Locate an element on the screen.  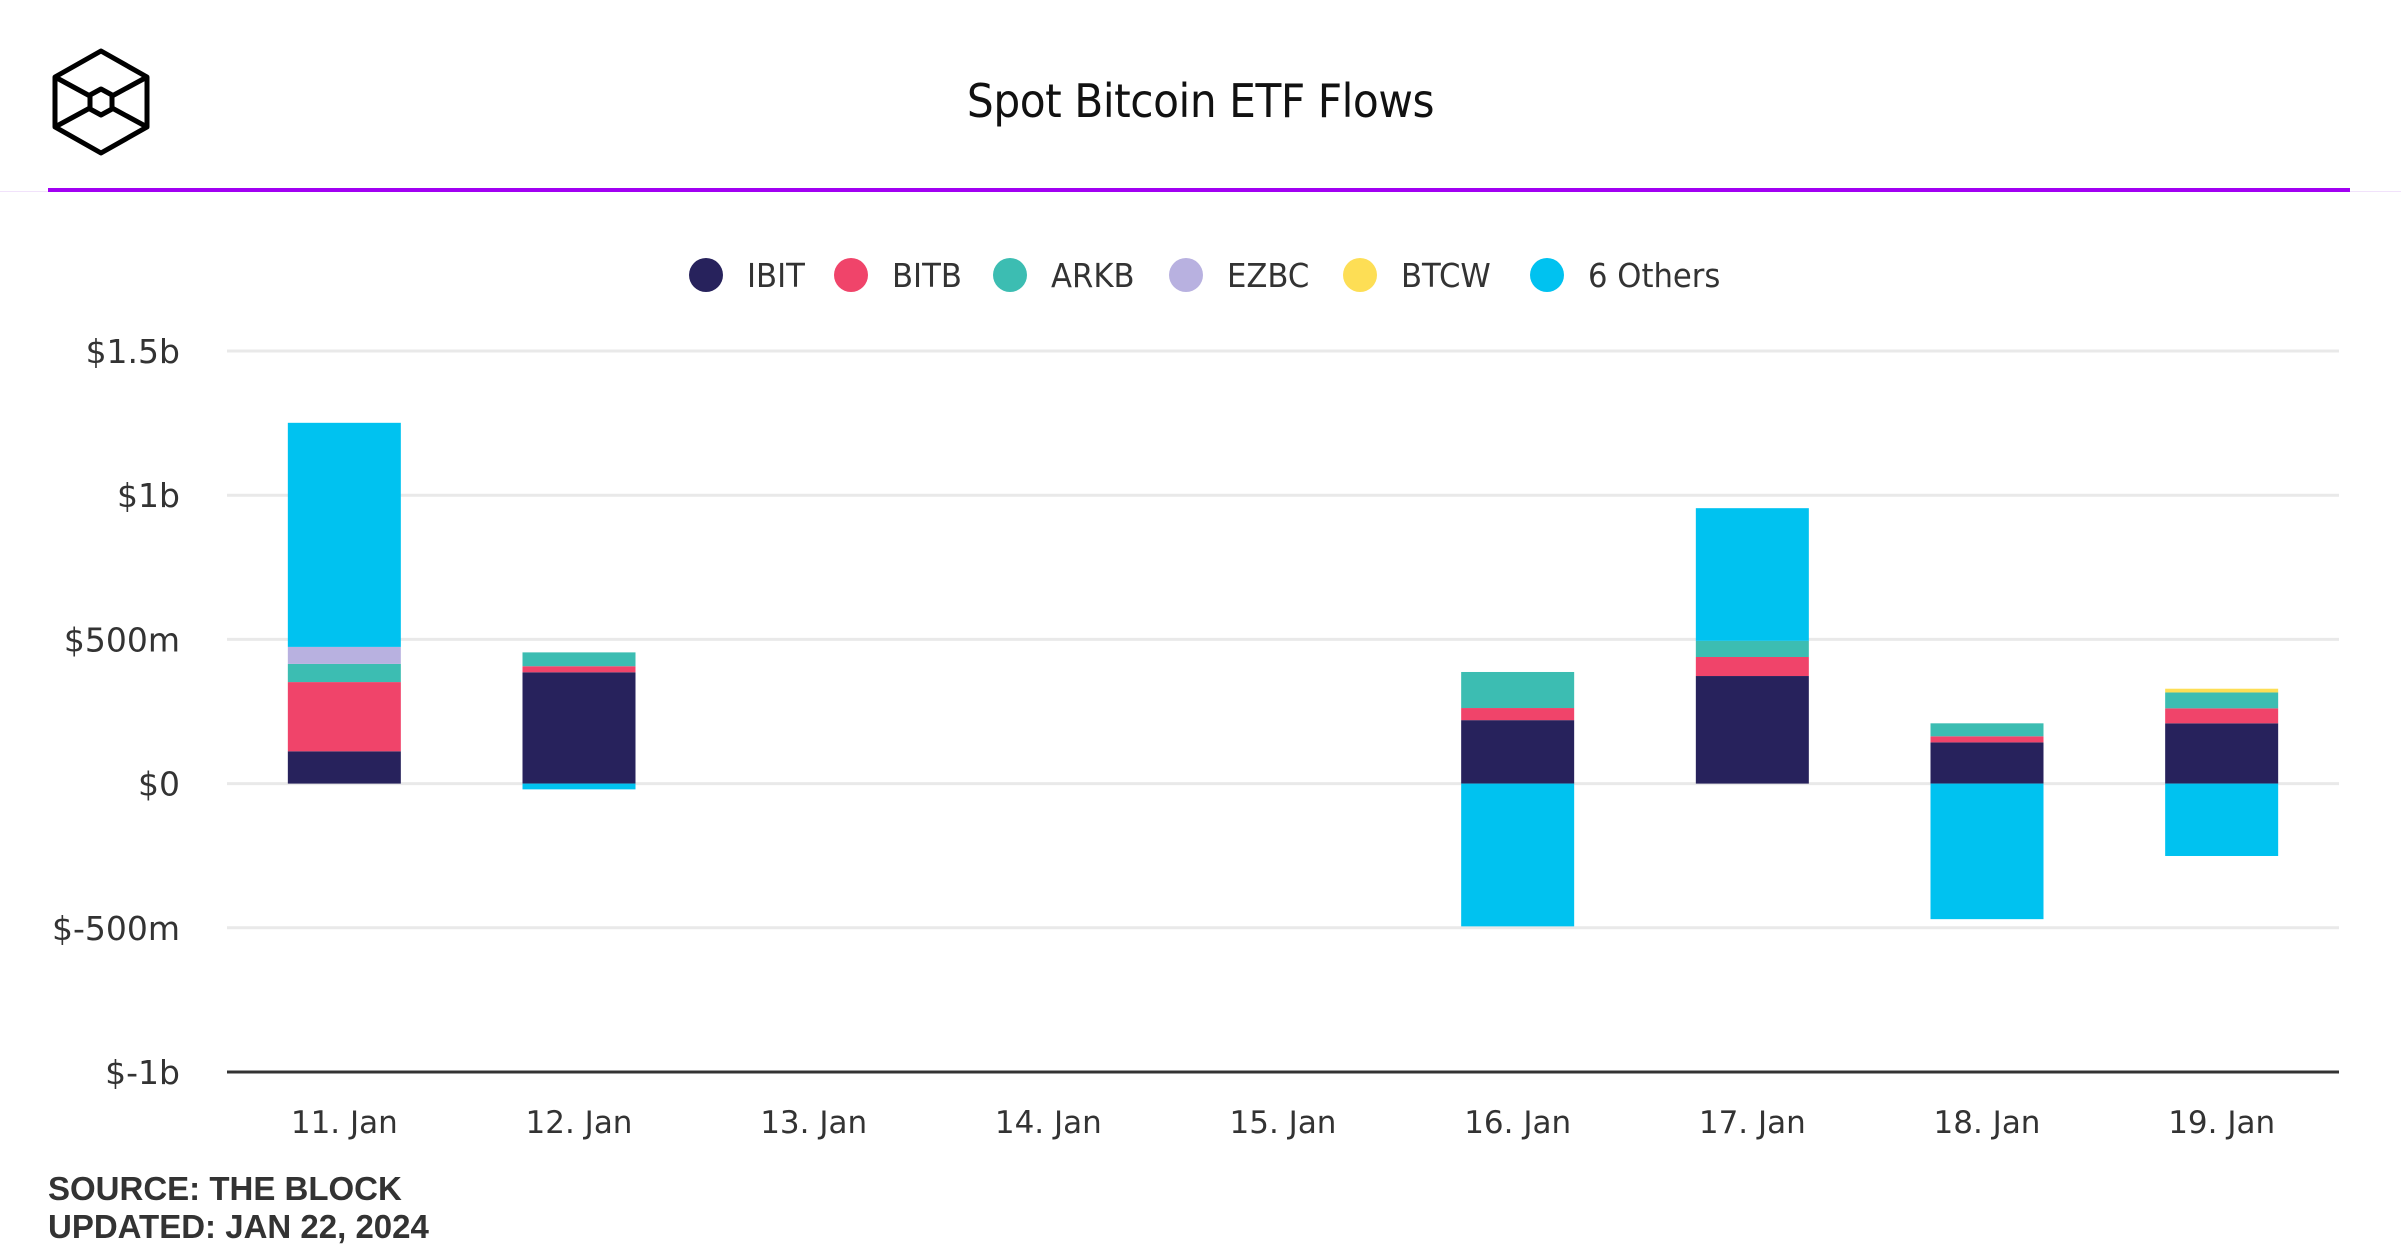
x-tick-label: 18. Jan is located at coordinates (1987, 1123).